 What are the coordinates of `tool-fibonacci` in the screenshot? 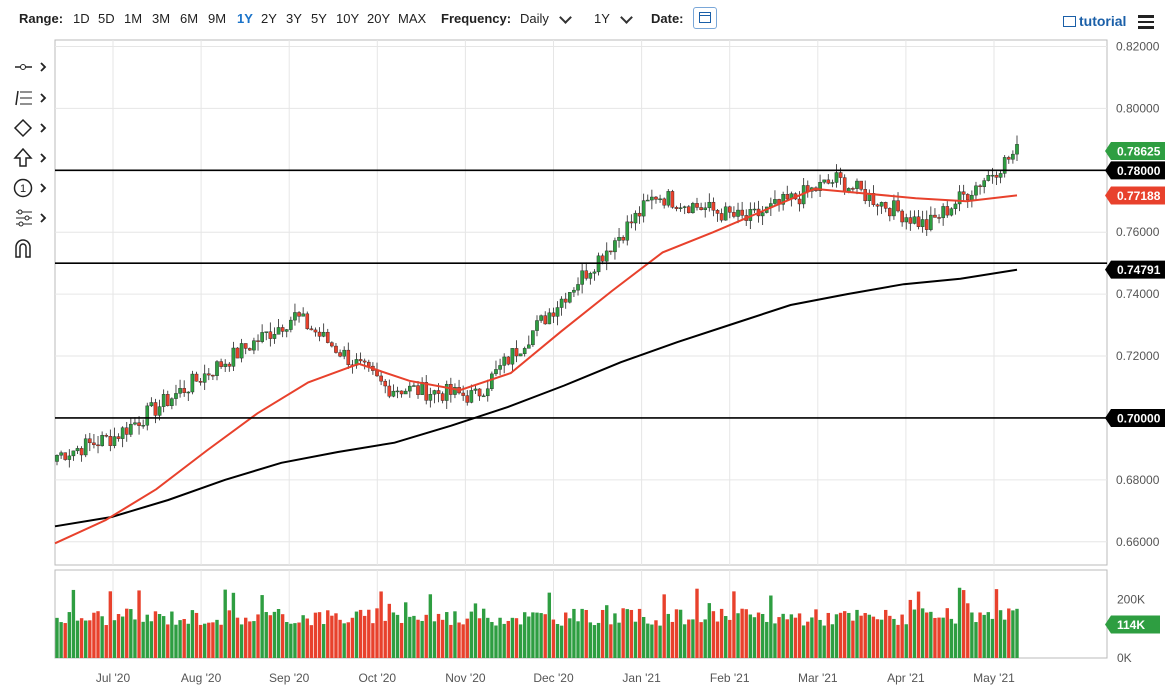 It's located at (31, 98).